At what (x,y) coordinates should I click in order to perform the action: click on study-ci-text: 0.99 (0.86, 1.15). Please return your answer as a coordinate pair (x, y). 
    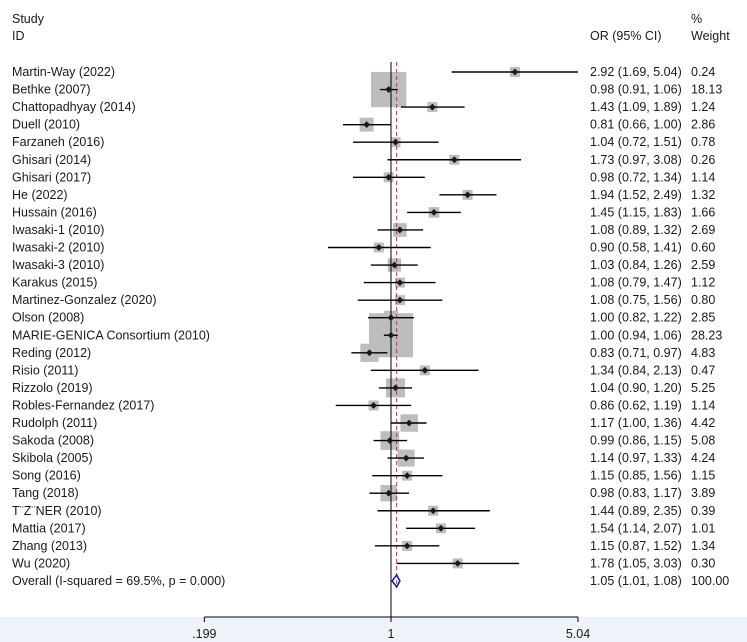
    Looking at the image, I should click on (636, 441).